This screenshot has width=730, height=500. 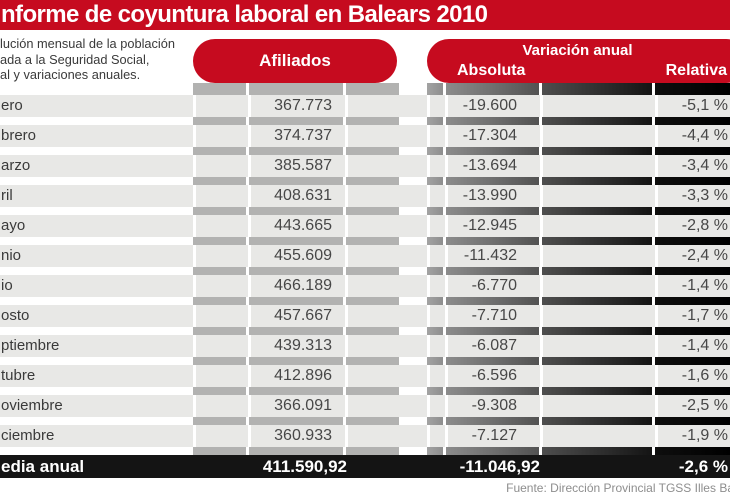 What do you see at coordinates (490, 255) in the screenshot?
I see `absoluta-value: -11.432` at bounding box center [490, 255].